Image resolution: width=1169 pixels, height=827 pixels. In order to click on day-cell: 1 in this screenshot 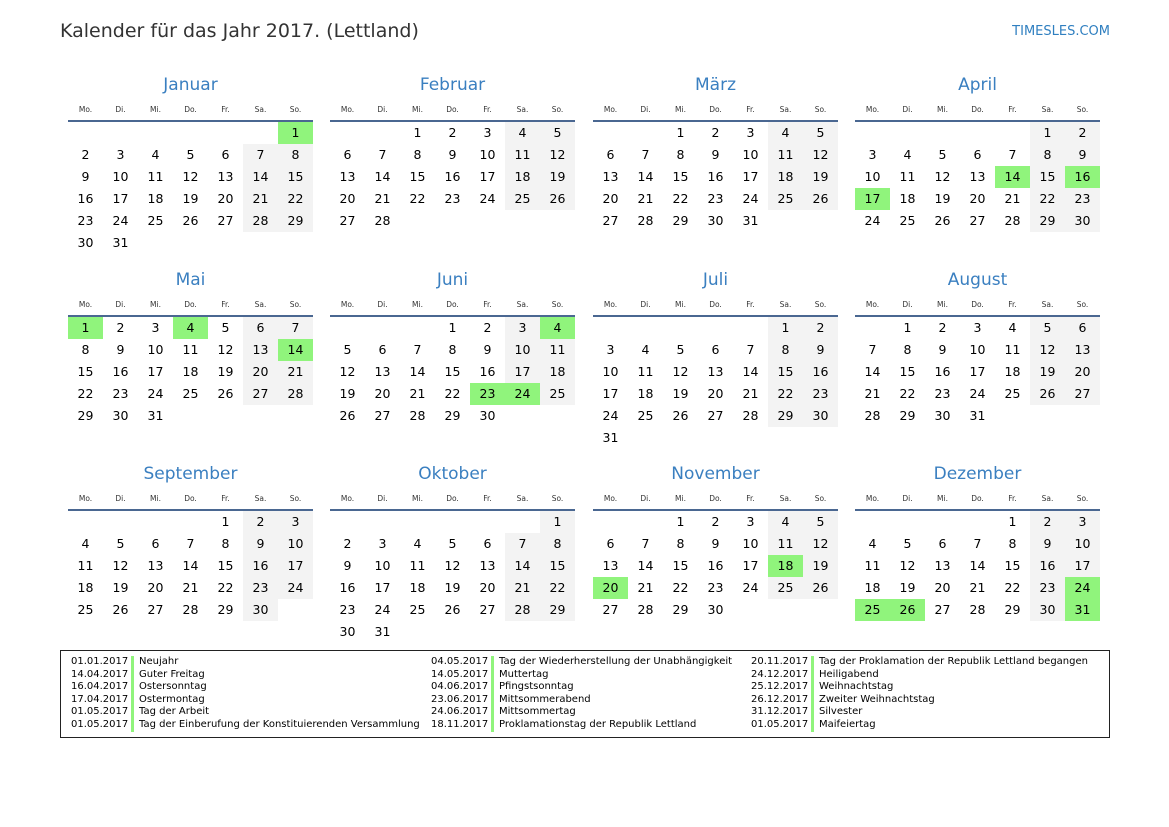, I will do `click(225, 521)`.